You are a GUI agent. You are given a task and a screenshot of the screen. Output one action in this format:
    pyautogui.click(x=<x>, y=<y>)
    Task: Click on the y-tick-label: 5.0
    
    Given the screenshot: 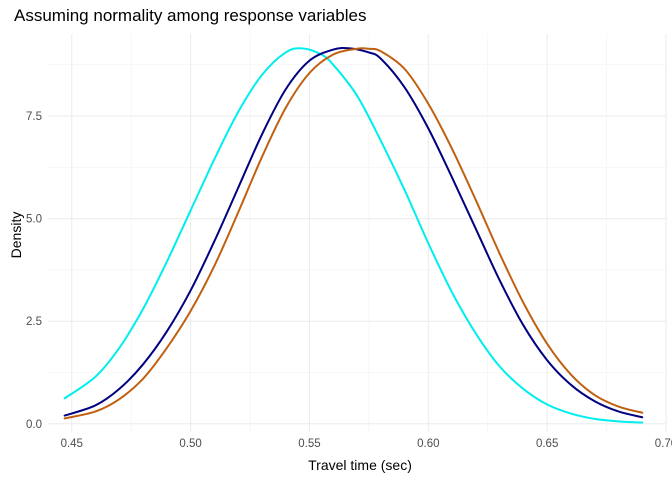 What is the action you would take?
    pyautogui.click(x=34, y=220)
    